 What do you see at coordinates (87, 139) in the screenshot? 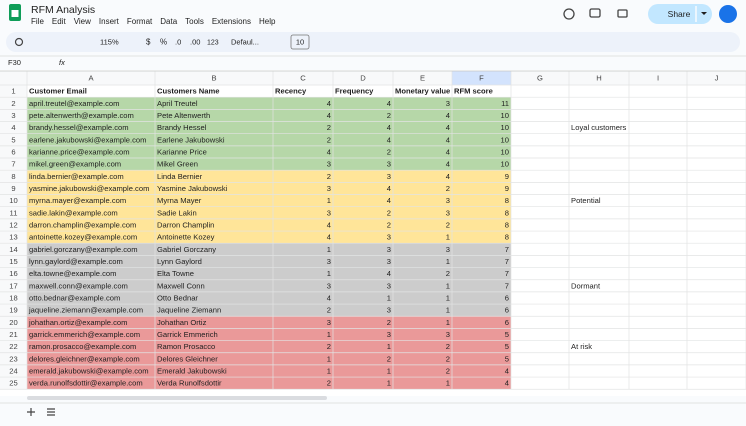
I see `text-cell: earlene.jakubowski@example.com` at bounding box center [87, 139].